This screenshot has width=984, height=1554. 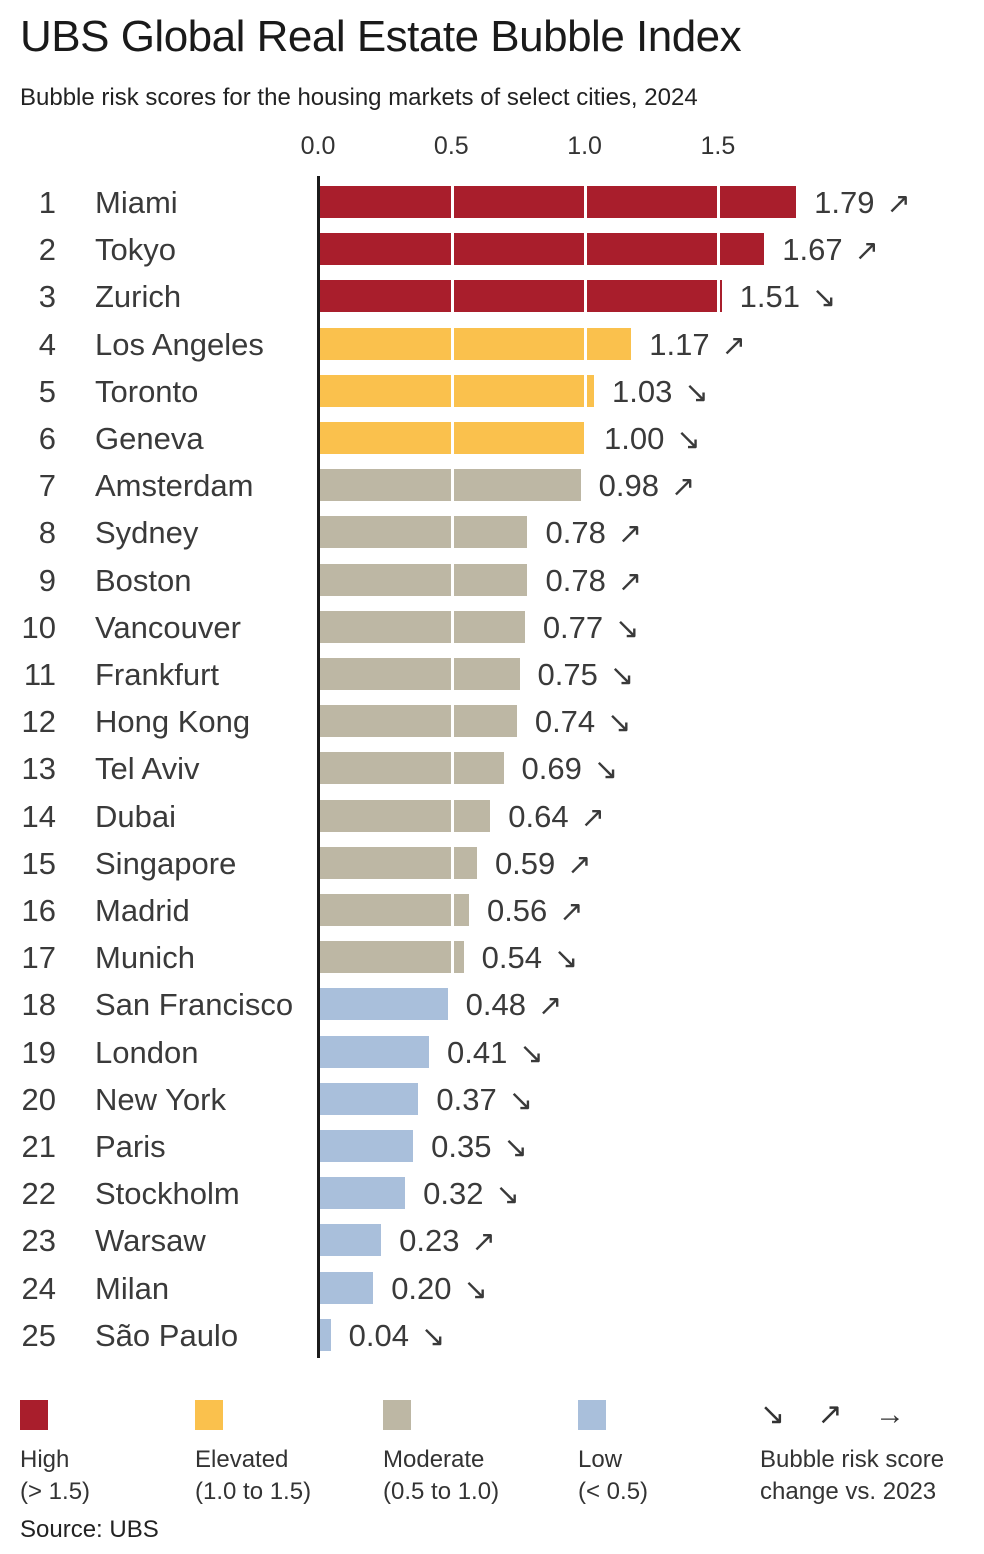 I want to click on city-label: Paris, so click(x=130, y=1146).